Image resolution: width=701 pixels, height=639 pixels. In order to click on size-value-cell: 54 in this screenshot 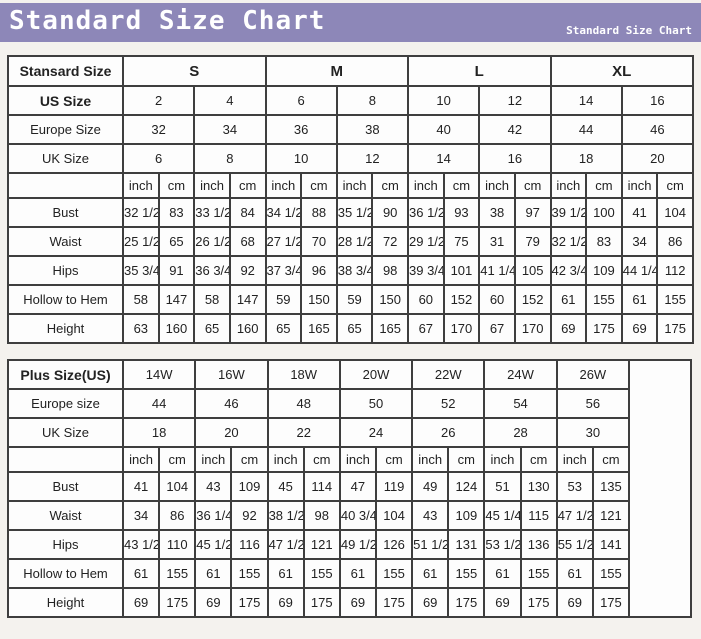, I will do `click(520, 403)`.